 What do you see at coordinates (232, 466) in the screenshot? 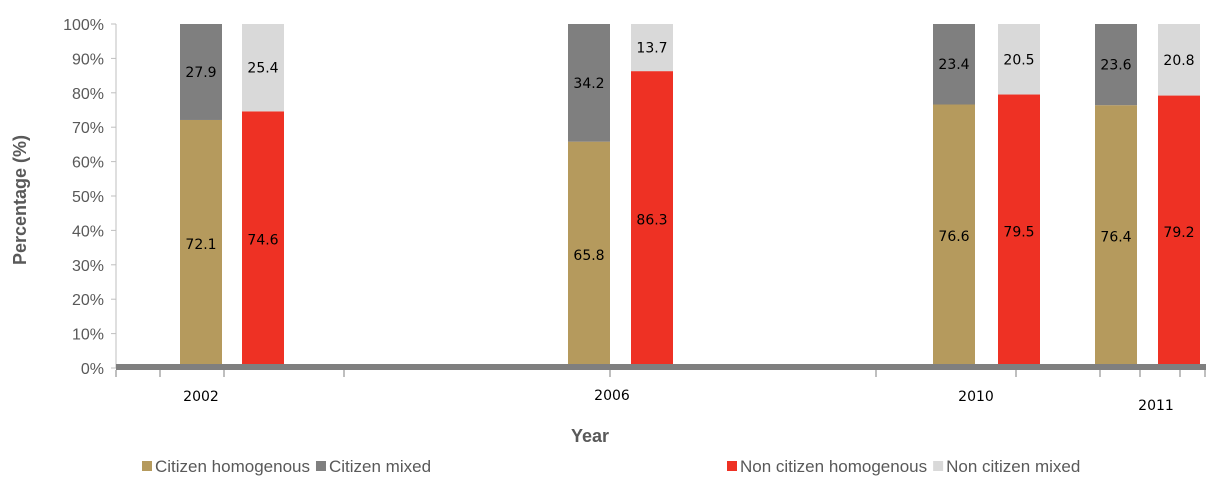
I see `legend-label: Citizen homogenous` at bounding box center [232, 466].